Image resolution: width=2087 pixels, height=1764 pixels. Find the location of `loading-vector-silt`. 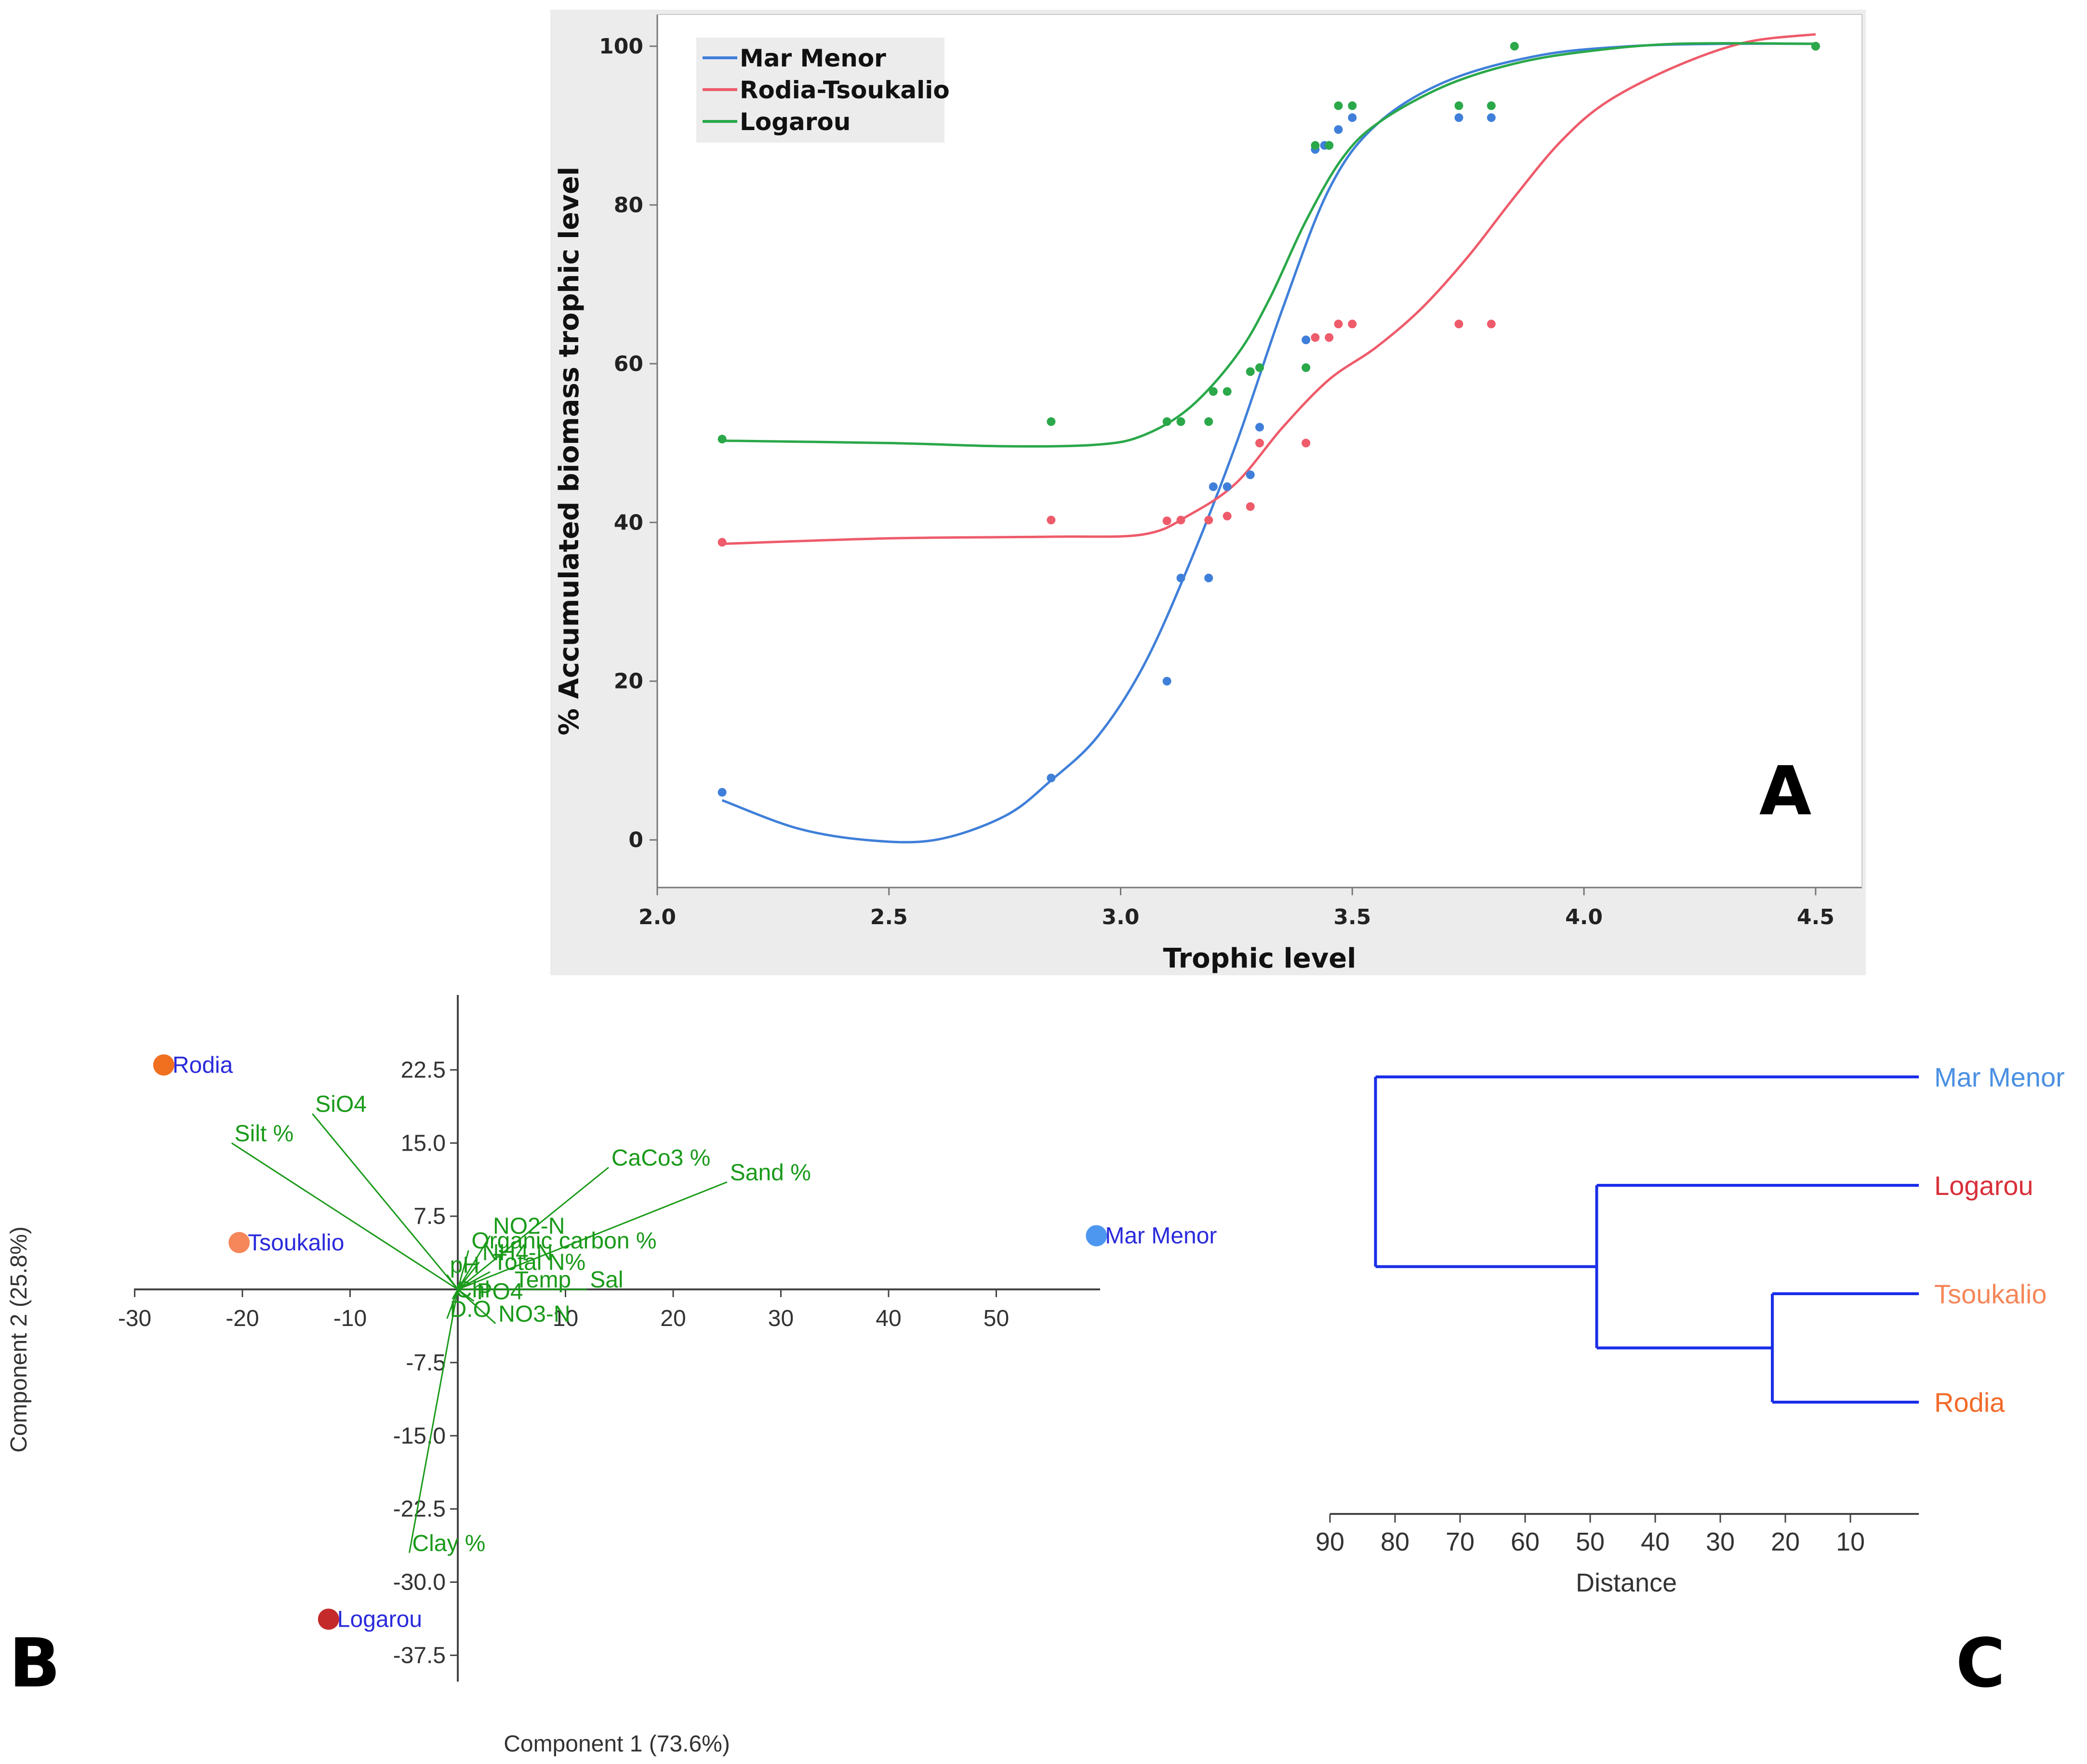

loading-vector-silt is located at coordinates (344, 1216).